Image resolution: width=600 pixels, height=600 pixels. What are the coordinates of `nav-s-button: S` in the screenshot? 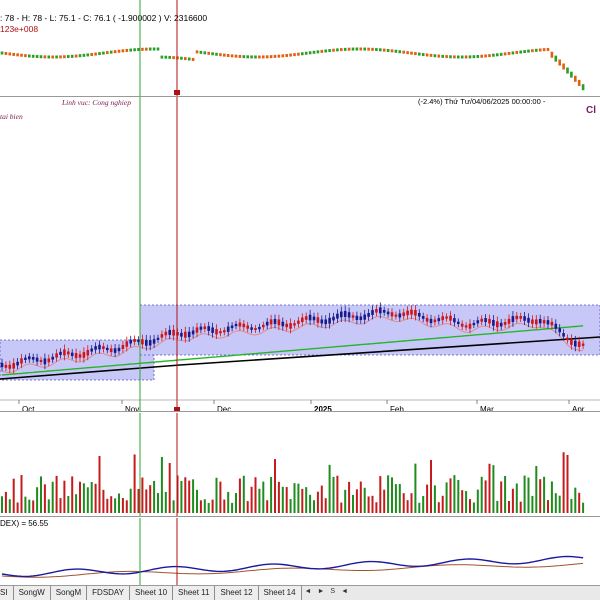 It's located at (333, 591).